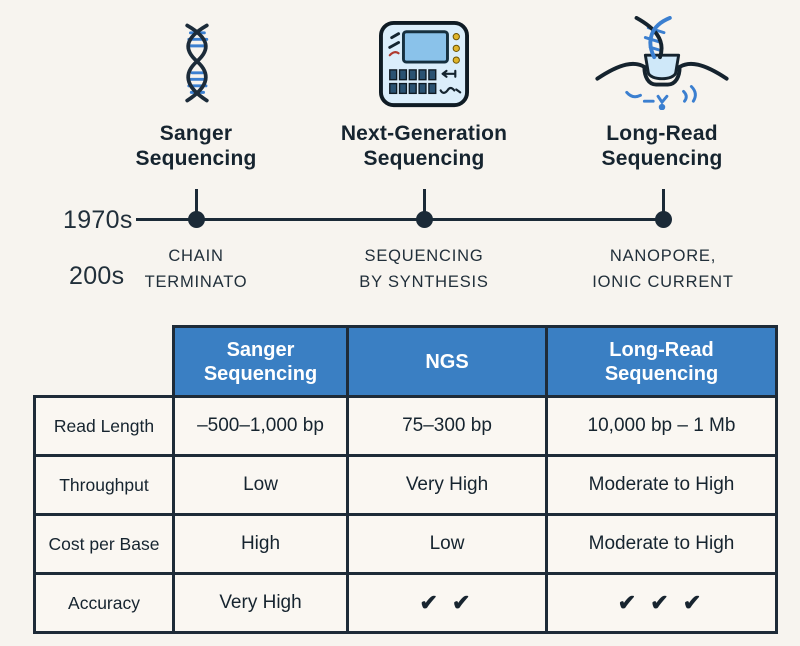 Image resolution: width=800 pixels, height=646 pixels. I want to click on timeline-line, so click(400, 219).